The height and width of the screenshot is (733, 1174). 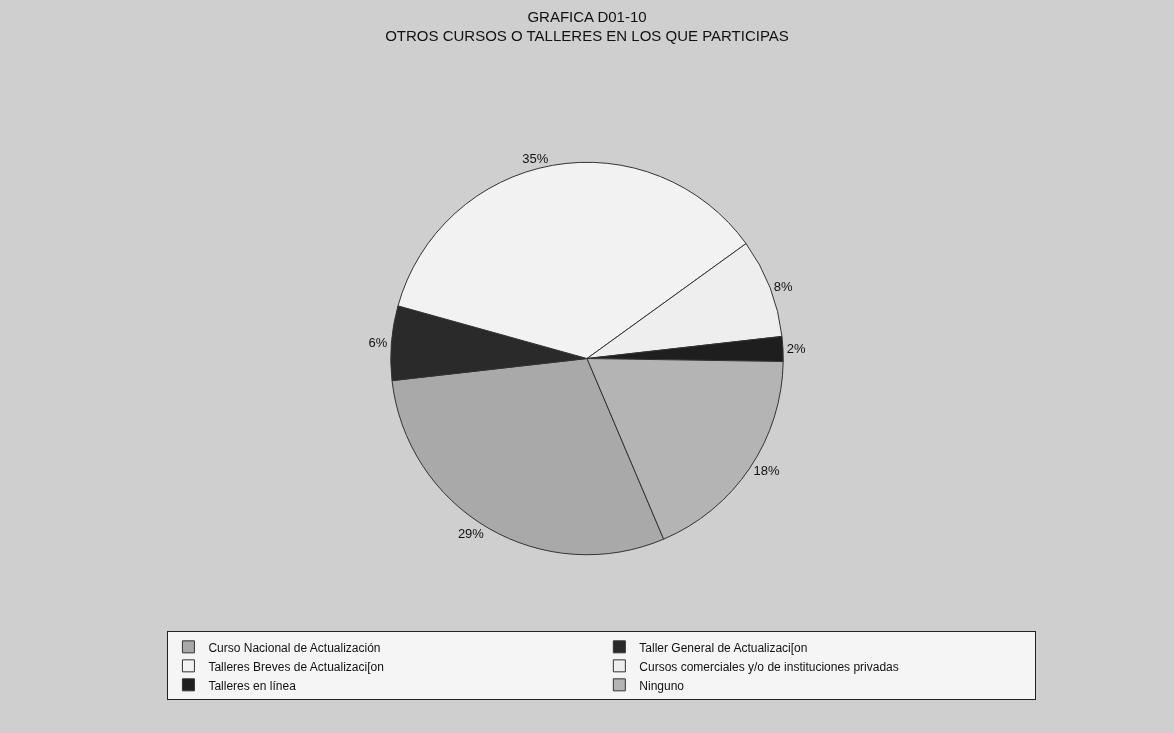 What do you see at coordinates (767, 470) in the screenshot?
I see `data-label: 18%` at bounding box center [767, 470].